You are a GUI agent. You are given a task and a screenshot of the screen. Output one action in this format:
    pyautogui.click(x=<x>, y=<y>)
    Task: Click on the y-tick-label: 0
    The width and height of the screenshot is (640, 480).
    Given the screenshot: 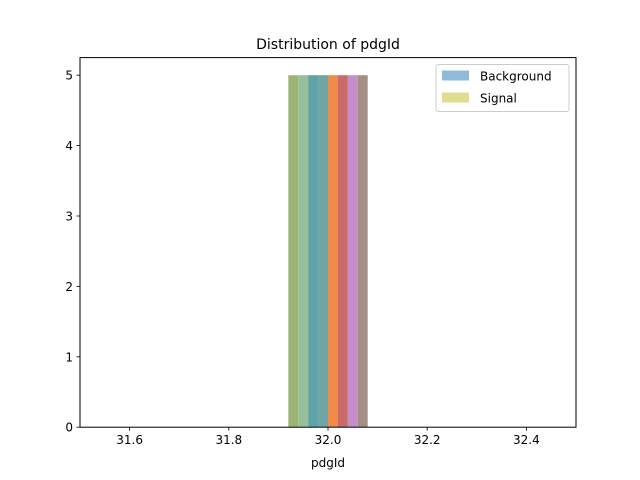 What is the action you would take?
    pyautogui.click(x=69, y=428)
    